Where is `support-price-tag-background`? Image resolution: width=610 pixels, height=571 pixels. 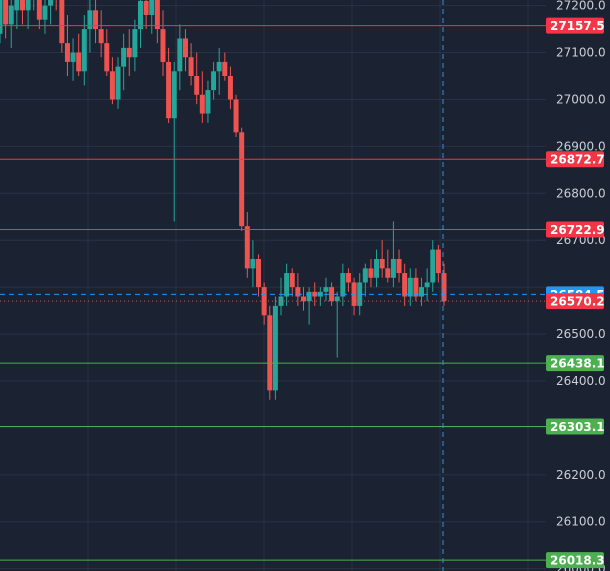
support-price-tag-background is located at coordinates (575, 560).